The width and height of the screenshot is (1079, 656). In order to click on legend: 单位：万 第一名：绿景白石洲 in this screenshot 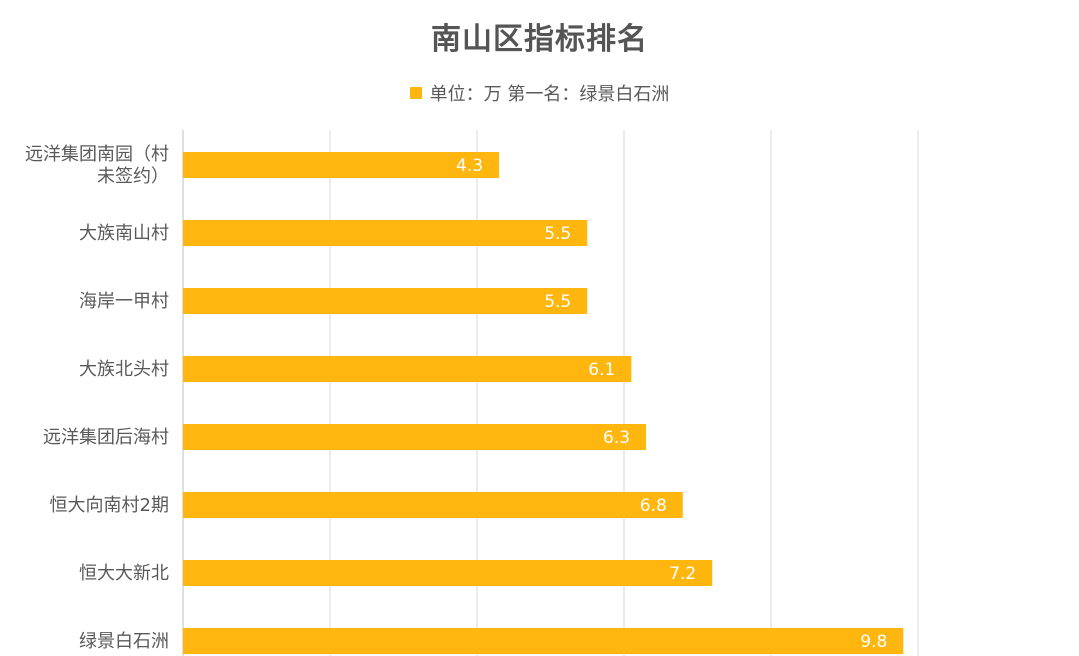, I will do `click(539, 93)`.